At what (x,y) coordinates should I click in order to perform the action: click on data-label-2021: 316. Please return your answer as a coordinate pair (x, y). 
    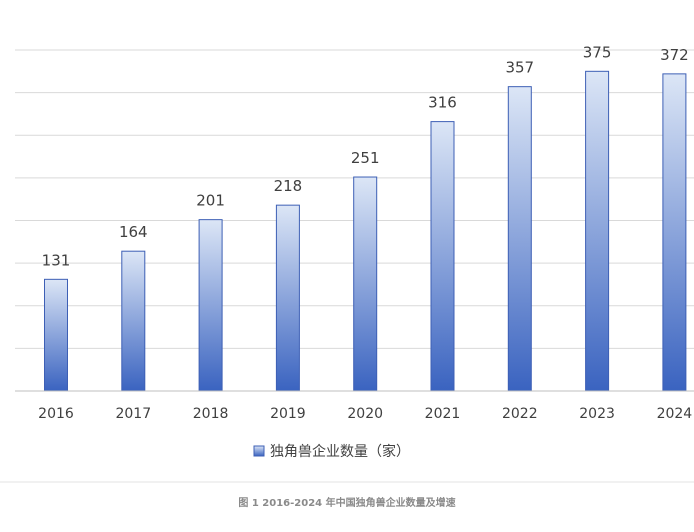
    Looking at the image, I should click on (442, 103).